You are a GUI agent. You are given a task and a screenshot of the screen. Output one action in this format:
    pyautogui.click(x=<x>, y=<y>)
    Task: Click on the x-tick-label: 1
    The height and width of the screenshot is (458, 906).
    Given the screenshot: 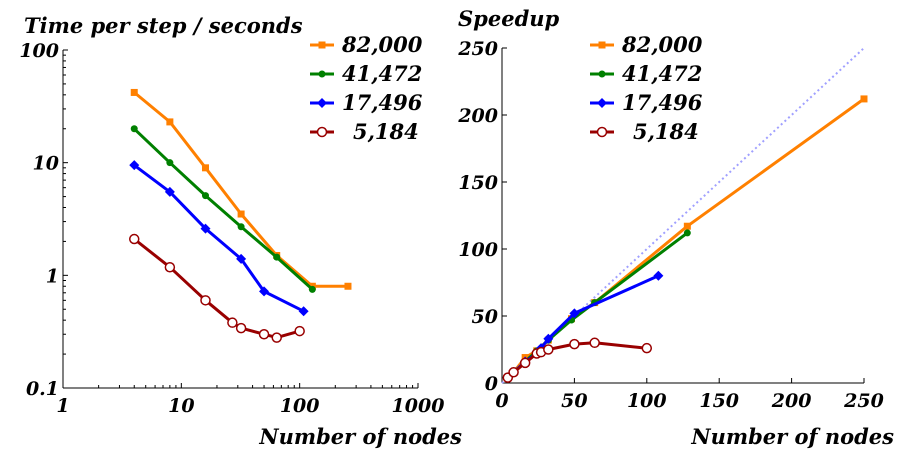 What is the action you would take?
    pyautogui.click(x=62, y=406)
    